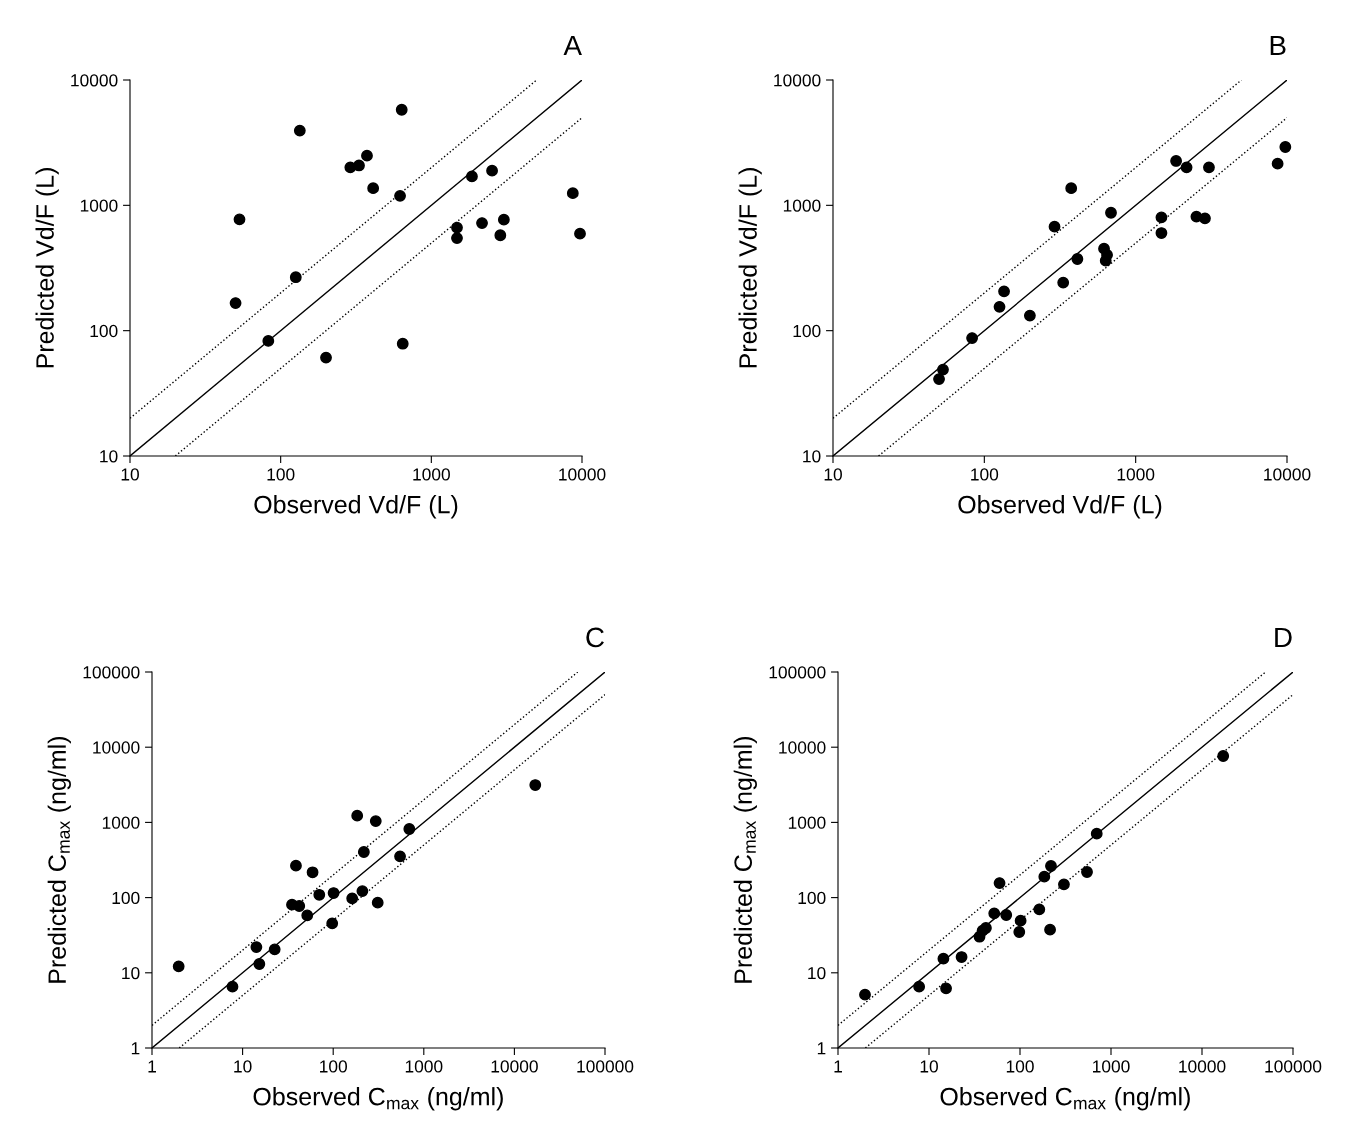 This screenshot has height=1139, width=1358. I want to click on chart-title: C, so click(595, 637).